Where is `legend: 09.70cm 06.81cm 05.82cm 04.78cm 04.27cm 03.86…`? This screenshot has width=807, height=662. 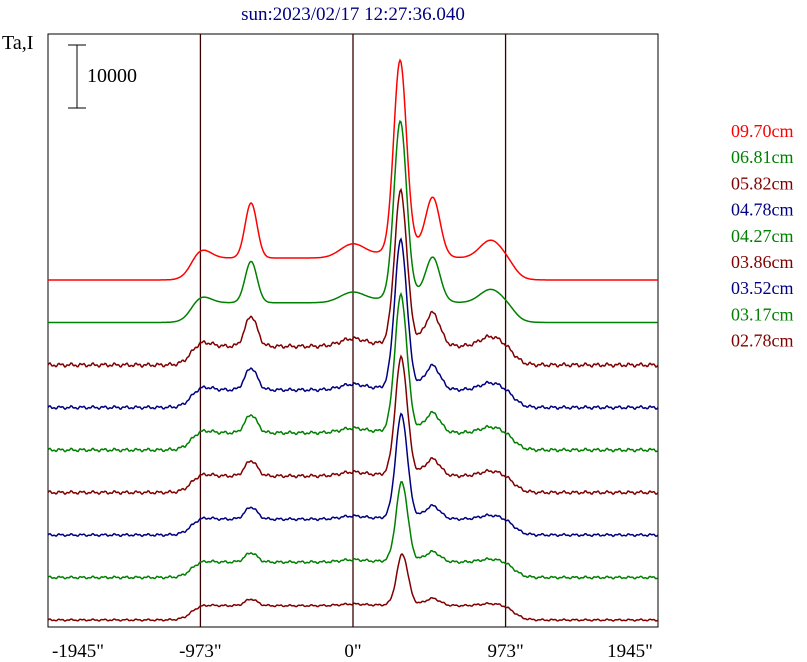 legend: 09.70cm 06.81cm 05.82cm 04.78cm 04.27cm 03.86… is located at coordinates (762, 236).